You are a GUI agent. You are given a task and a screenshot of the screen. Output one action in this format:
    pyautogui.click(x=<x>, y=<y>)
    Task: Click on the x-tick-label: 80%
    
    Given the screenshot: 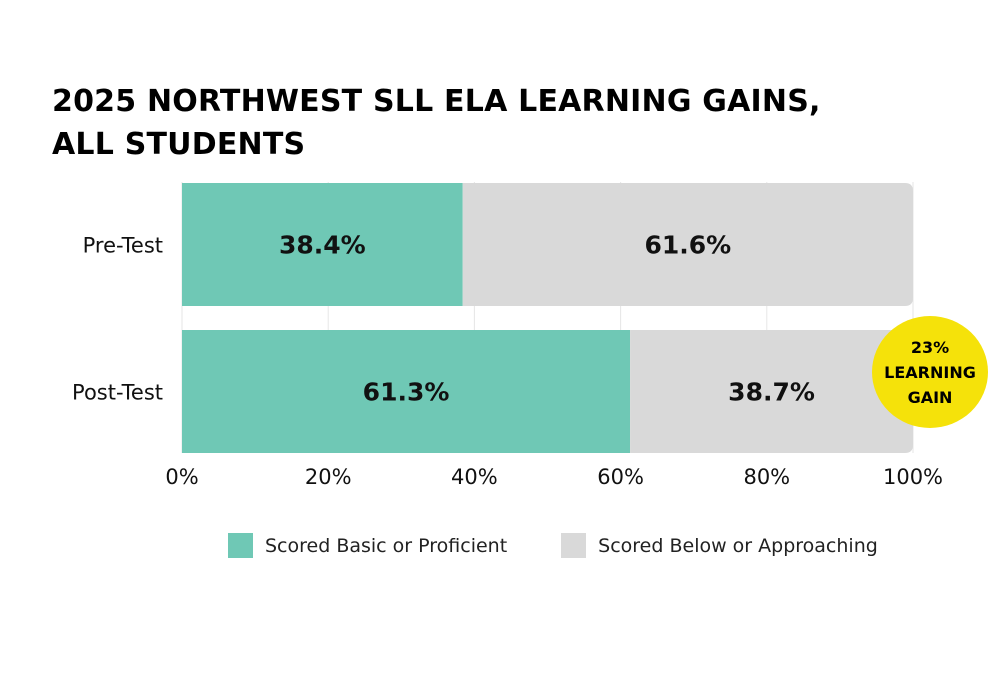 What is the action you would take?
    pyautogui.click(x=766, y=477)
    